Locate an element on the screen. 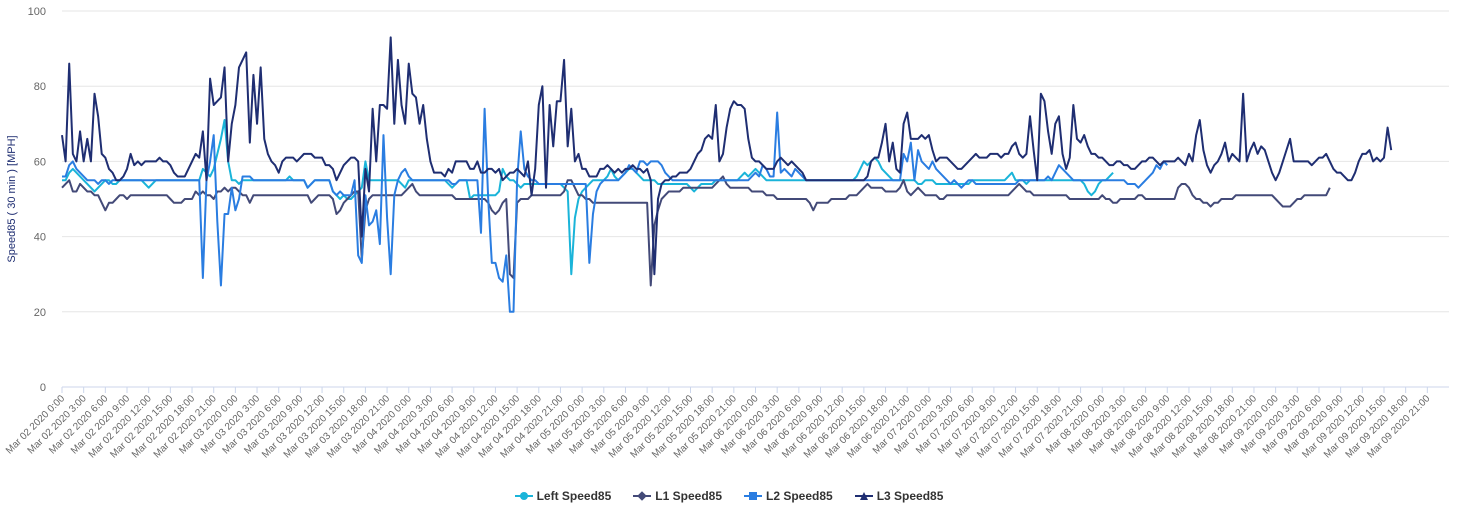 This screenshot has width=1458, height=521. triangle-marker-icon is located at coordinates (863, 496).